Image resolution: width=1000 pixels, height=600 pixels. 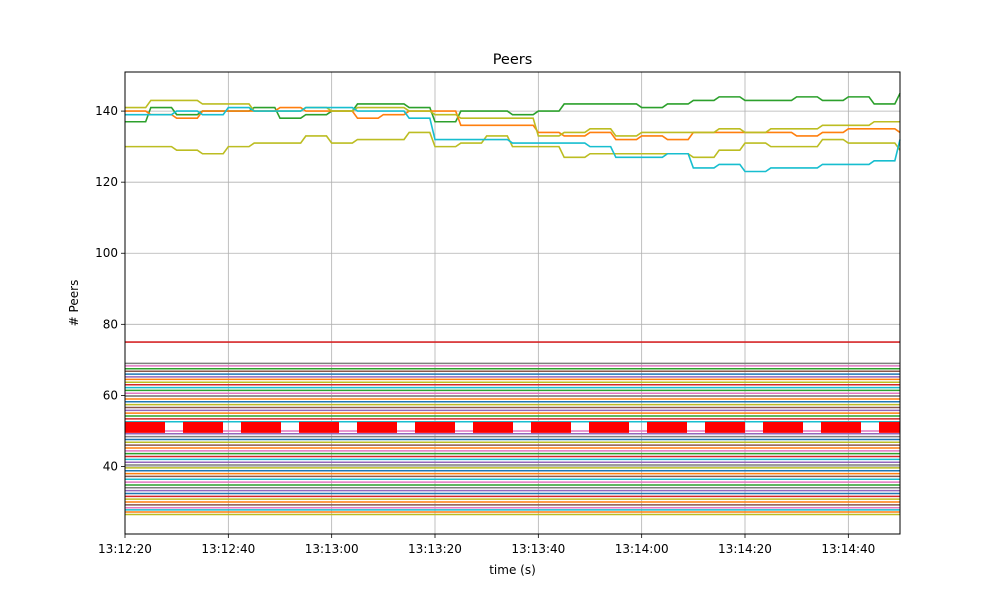 I want to click on y-tick-label: 40, so click(x=110, y=466).